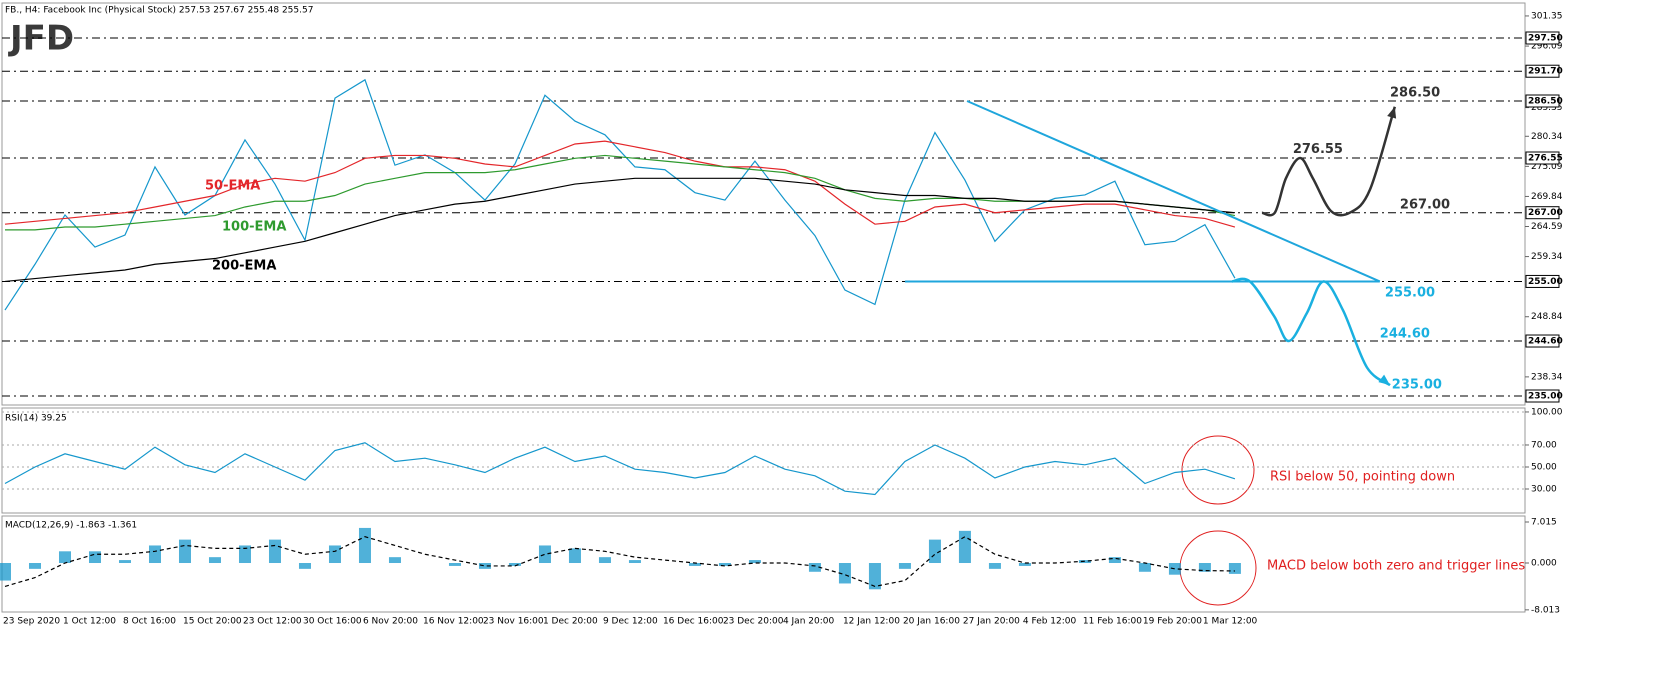 The width and height of the screenshot is (1670, 674). Describe the element at coordinates (1547, 137) in the screenshot. I see `y-tick-label: 280.34` at that location.